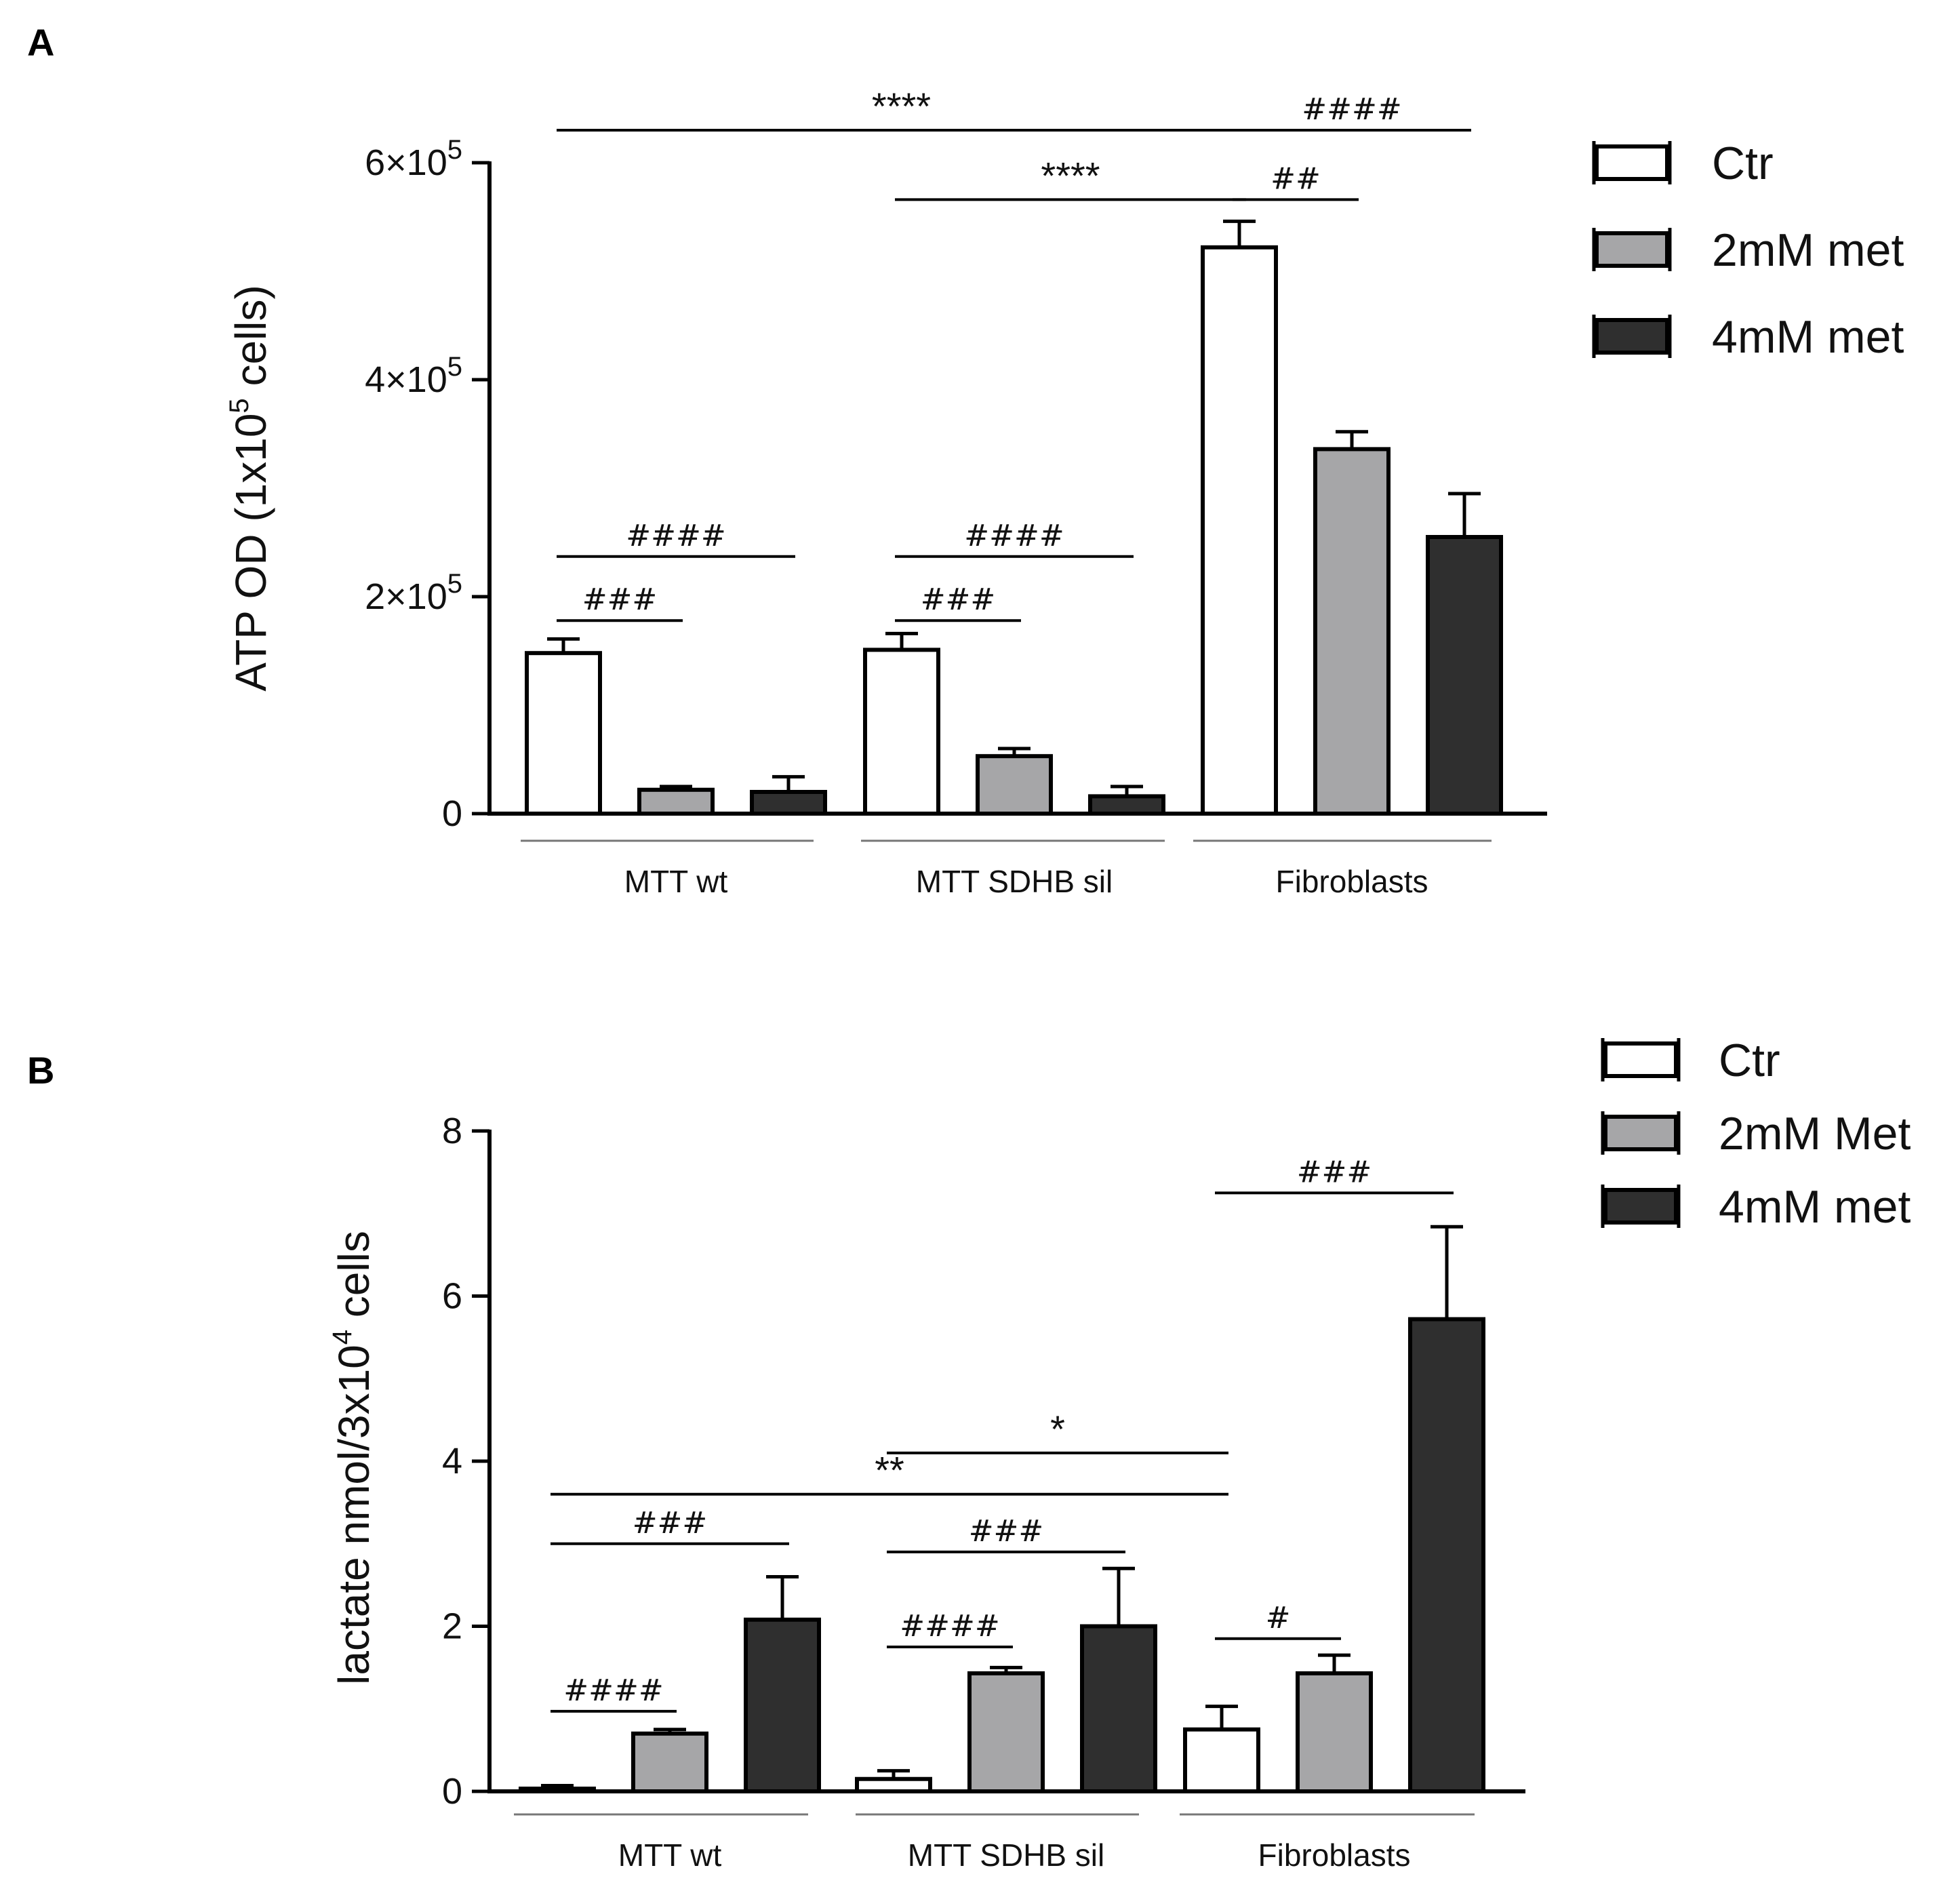 The width and height of the screenshot is (1960, 1889). What do you see at coordinates (40, 42) in the screenshot?
I see `panel-letter: A` at bounding box center [40, 42].